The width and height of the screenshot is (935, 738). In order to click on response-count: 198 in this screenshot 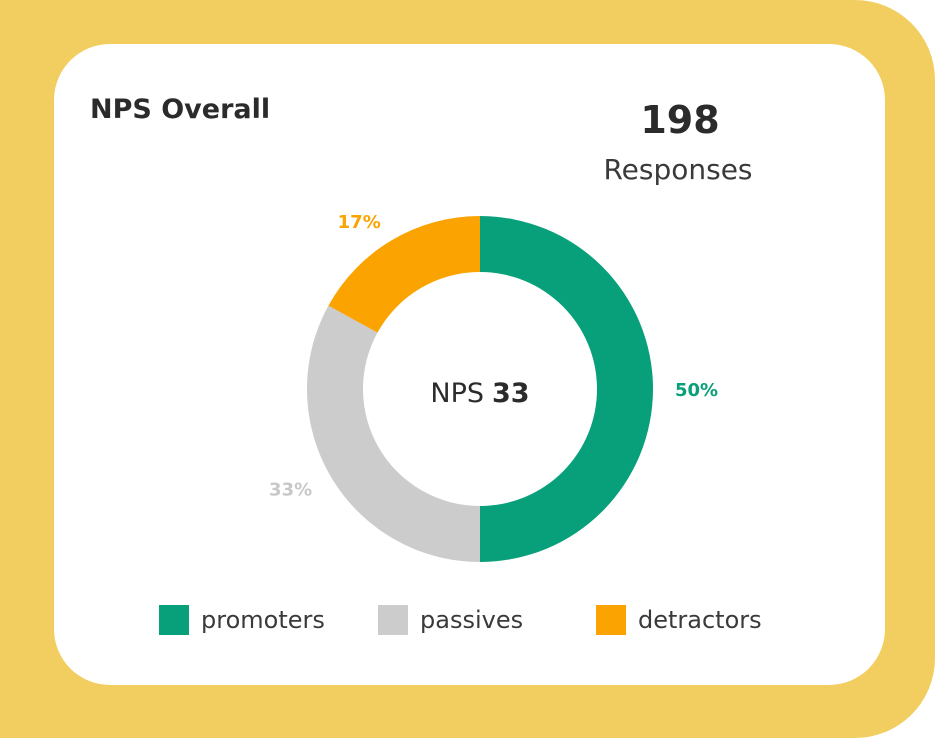, I will do `click(680, 120)`.